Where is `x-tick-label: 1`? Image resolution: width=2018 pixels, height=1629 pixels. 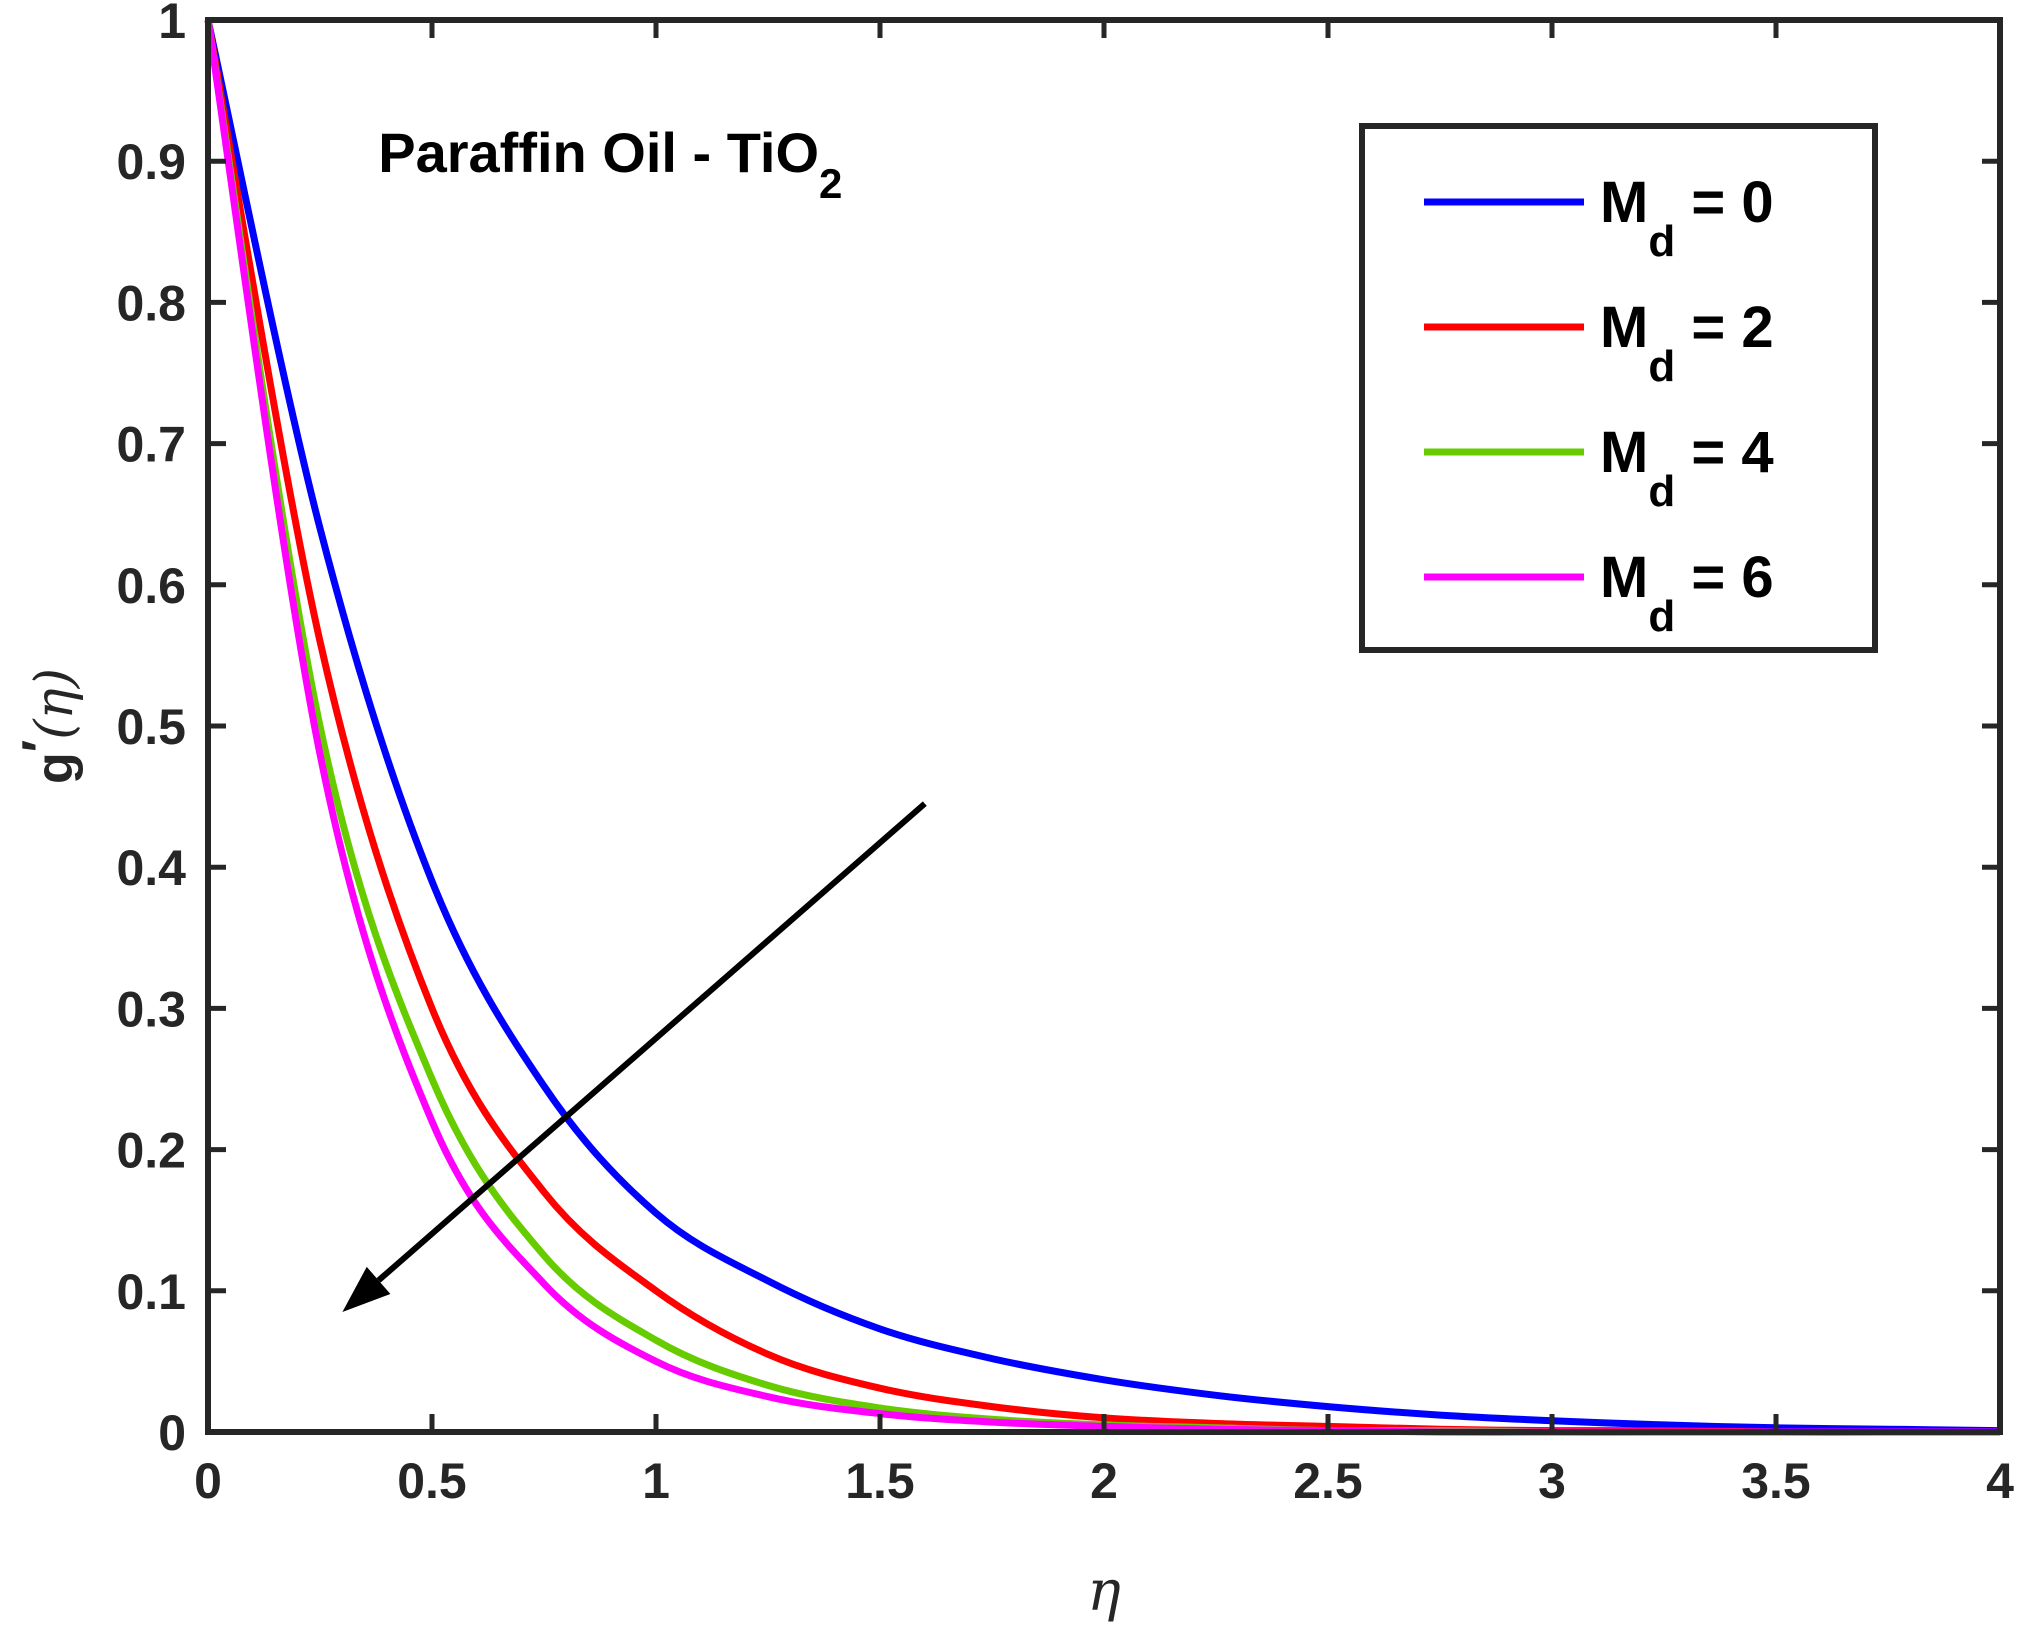
x-tick-label: 1 is located at coordinates (656, 1481).